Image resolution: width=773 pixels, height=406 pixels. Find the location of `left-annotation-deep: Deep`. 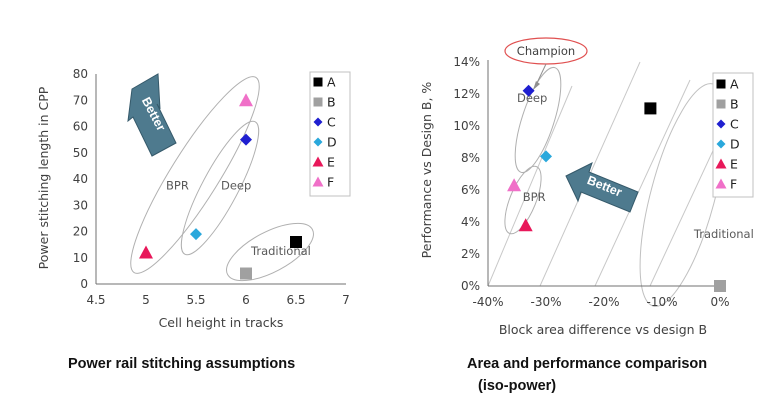

left-annotation-deep: Deep is located at coordinates (236, 186).